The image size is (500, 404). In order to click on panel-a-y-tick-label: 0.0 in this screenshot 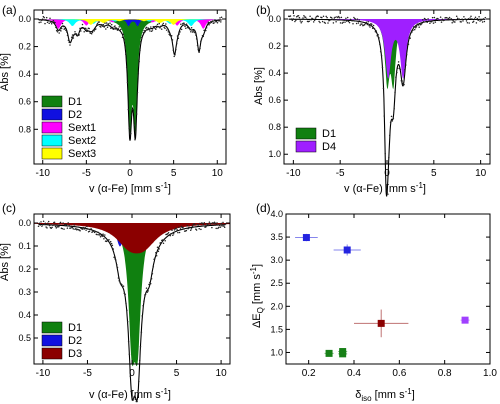, I will do `click(24, 19)`.